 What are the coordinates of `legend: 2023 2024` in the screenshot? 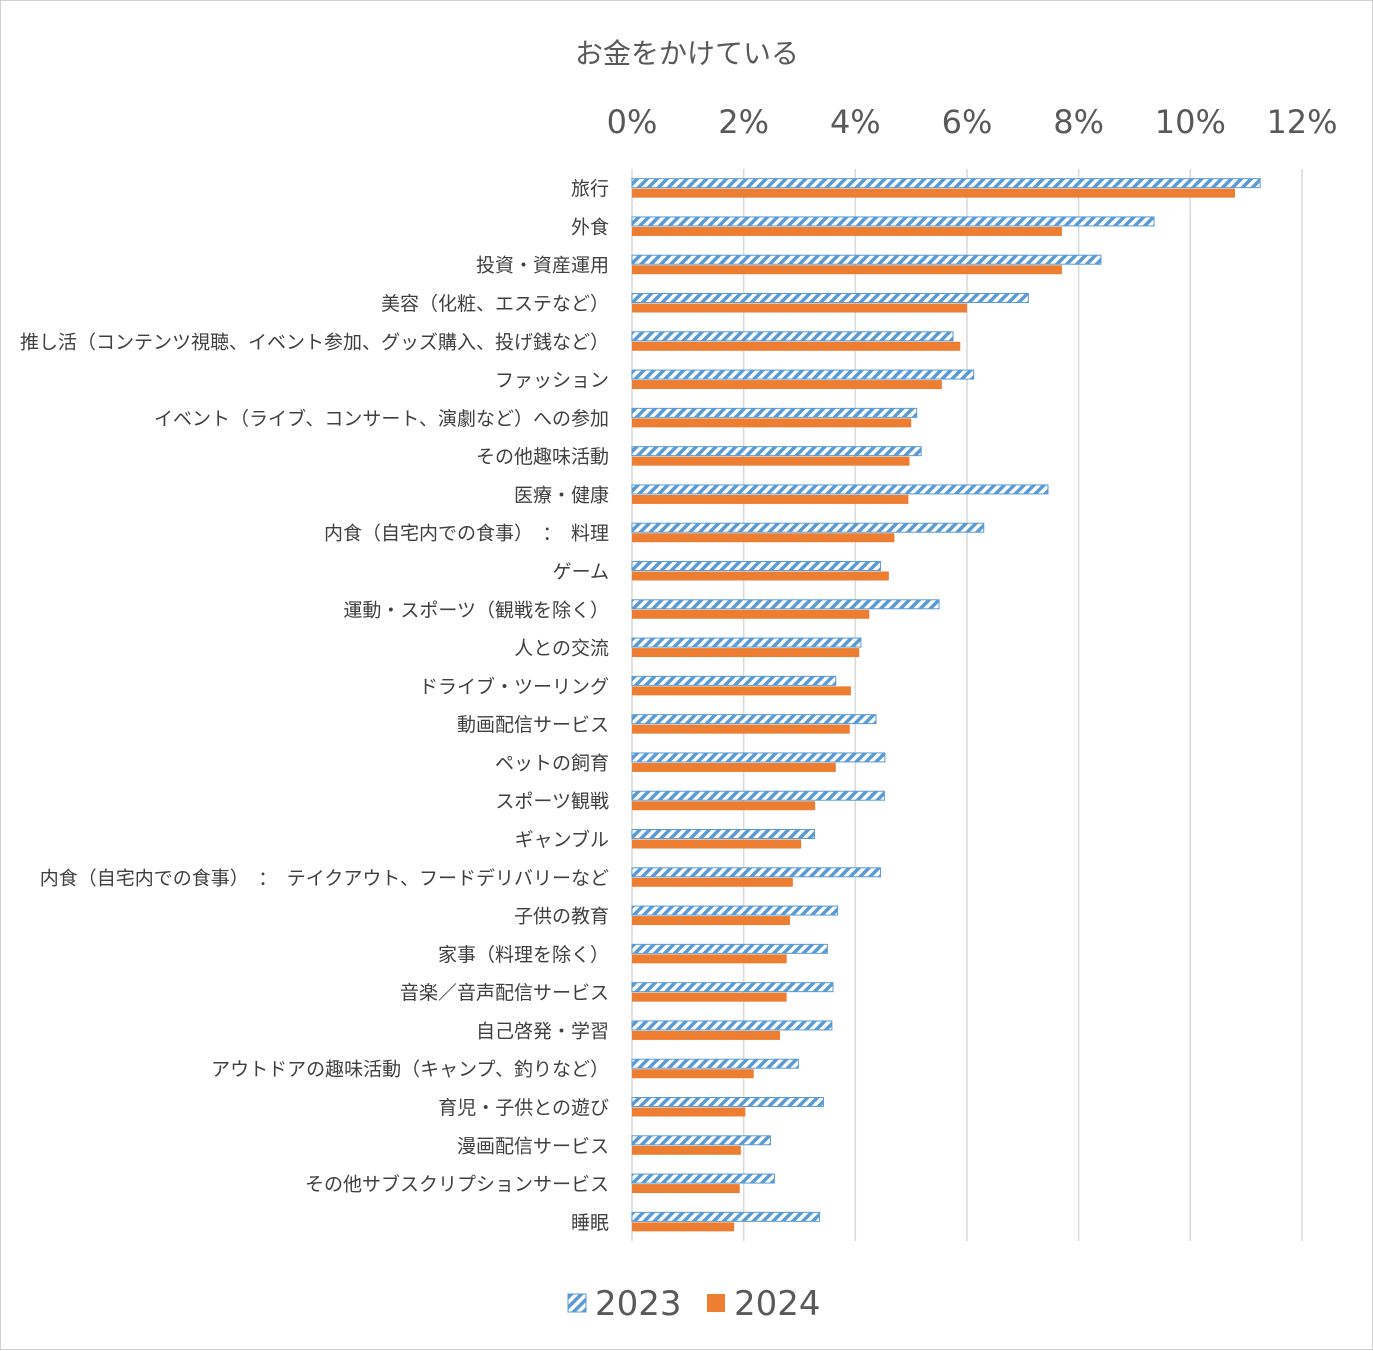 It's located at (694, 1304).